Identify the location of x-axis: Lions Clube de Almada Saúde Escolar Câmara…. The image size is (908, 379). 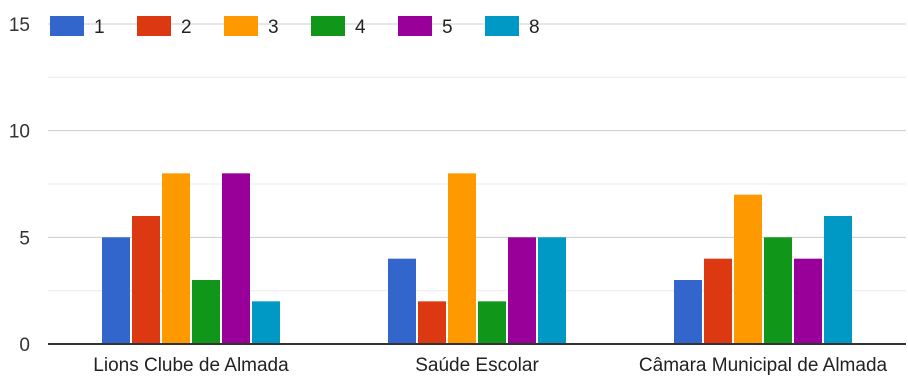
(477, 359).